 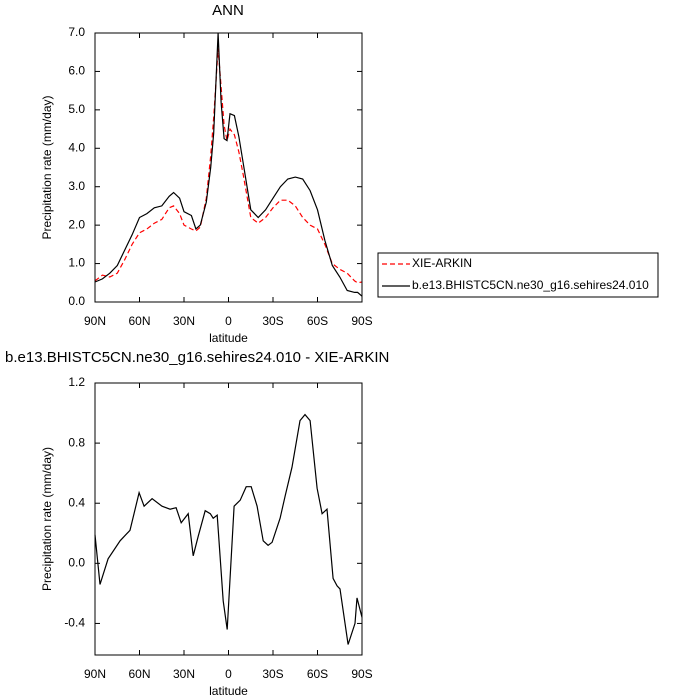 What do you see at coordinates (442, 263) in the screenshot?
I see `legend-label: XIE-ARKIN` at bounding box center [442, 263].